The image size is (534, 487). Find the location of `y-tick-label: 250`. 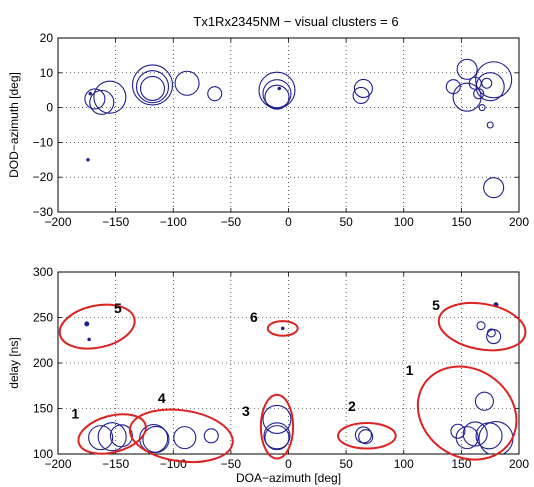

y-tick-label: 250 is located at coordinates (43, 318).